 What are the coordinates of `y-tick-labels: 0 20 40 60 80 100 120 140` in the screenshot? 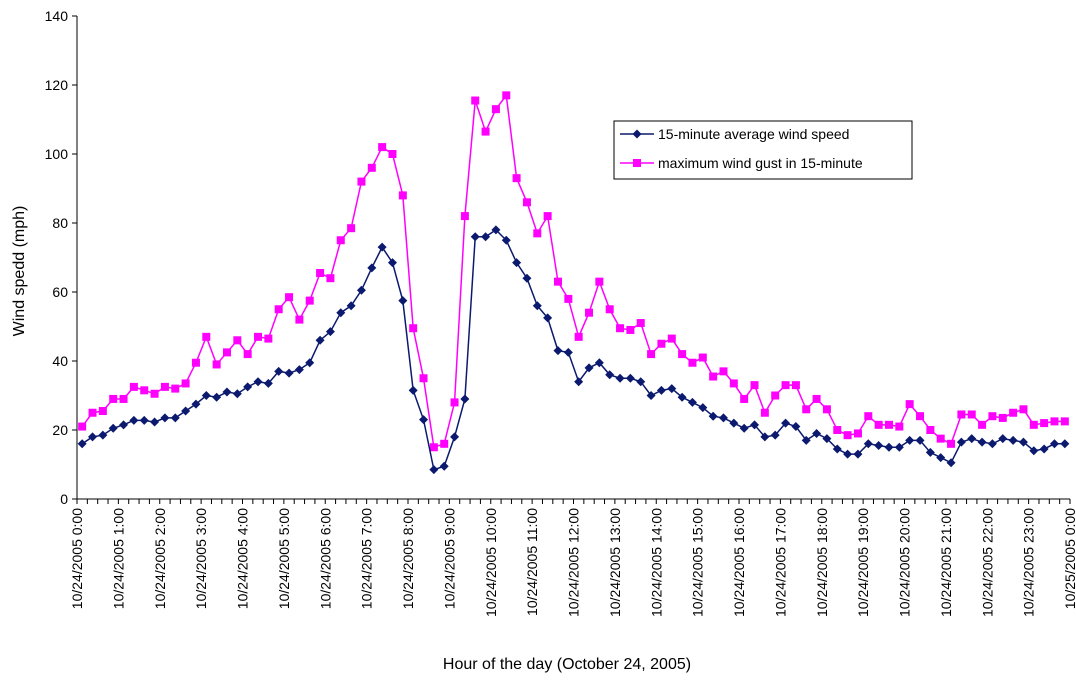 It's located at (57, 257).